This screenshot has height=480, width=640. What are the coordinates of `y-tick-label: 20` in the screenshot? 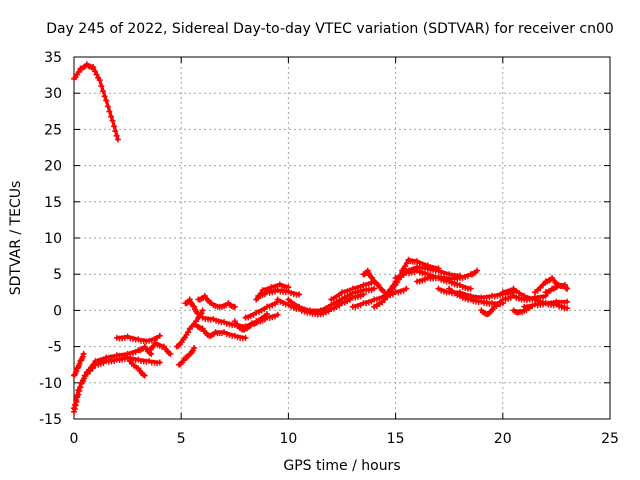 It's located at (53, 167).